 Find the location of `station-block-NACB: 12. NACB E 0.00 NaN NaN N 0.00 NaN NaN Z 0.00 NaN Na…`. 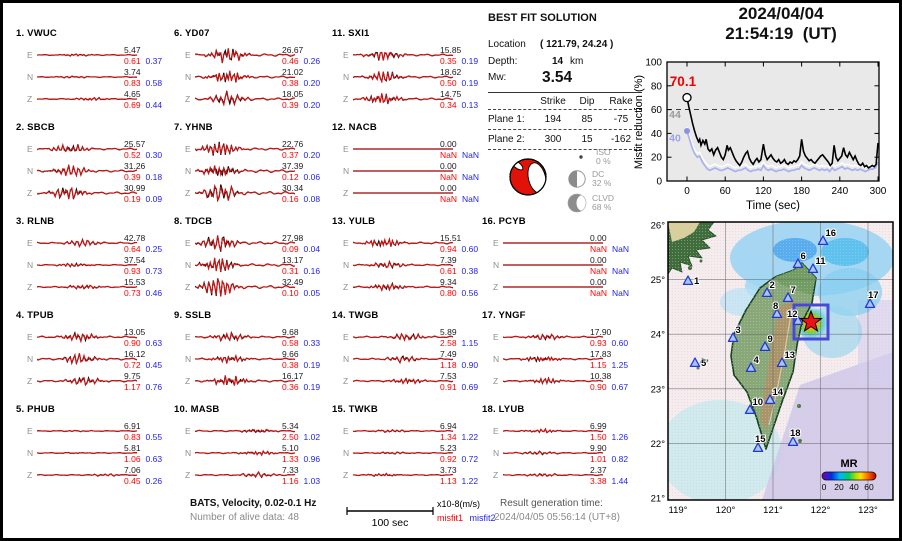

station-block-NACB: 12. NACB E 0.00 NaN NaN N 0.00 NaN NaN Z 0.00 NaN Na… is located at coordinates (411, 163).